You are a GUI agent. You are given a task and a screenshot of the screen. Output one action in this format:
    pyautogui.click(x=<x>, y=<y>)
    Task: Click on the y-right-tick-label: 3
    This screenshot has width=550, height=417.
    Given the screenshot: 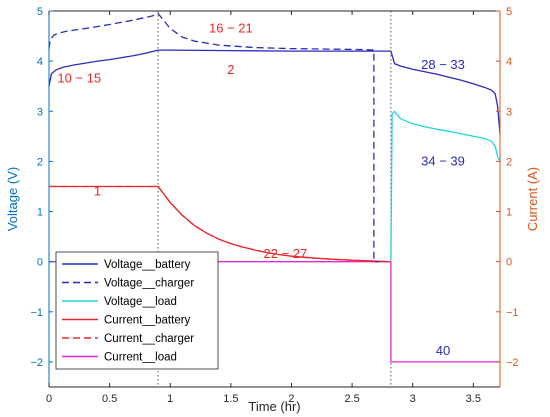 What is the action you would take?
    pyautogui.click(x=509, y=112)
    